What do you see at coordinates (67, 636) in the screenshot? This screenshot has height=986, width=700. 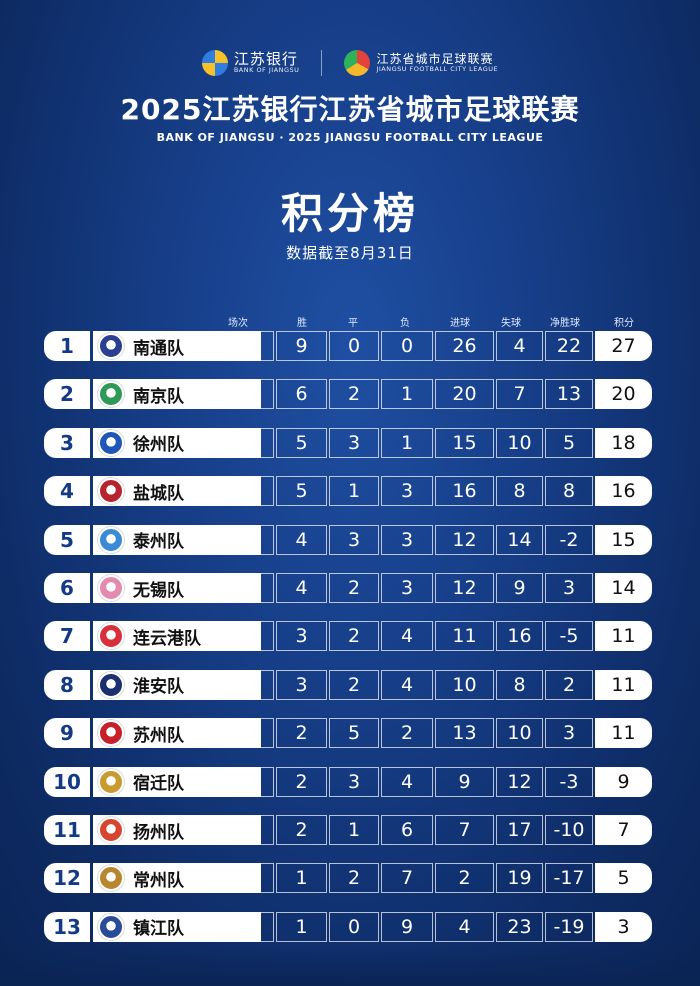 I see `rank-cell: 7` at bounding box center [67, 636].